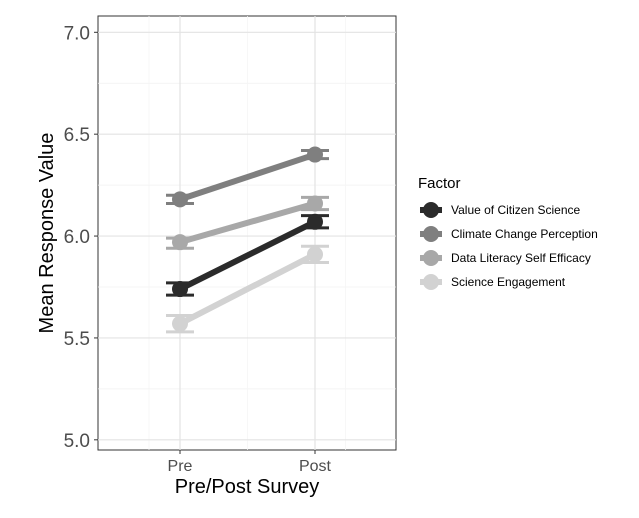 This screenshot has height=518, width=639. What do you see at coordinates (315, 466) in the screenshot?
I see `x-tick-label: Post` at bounding box center [315, 466].